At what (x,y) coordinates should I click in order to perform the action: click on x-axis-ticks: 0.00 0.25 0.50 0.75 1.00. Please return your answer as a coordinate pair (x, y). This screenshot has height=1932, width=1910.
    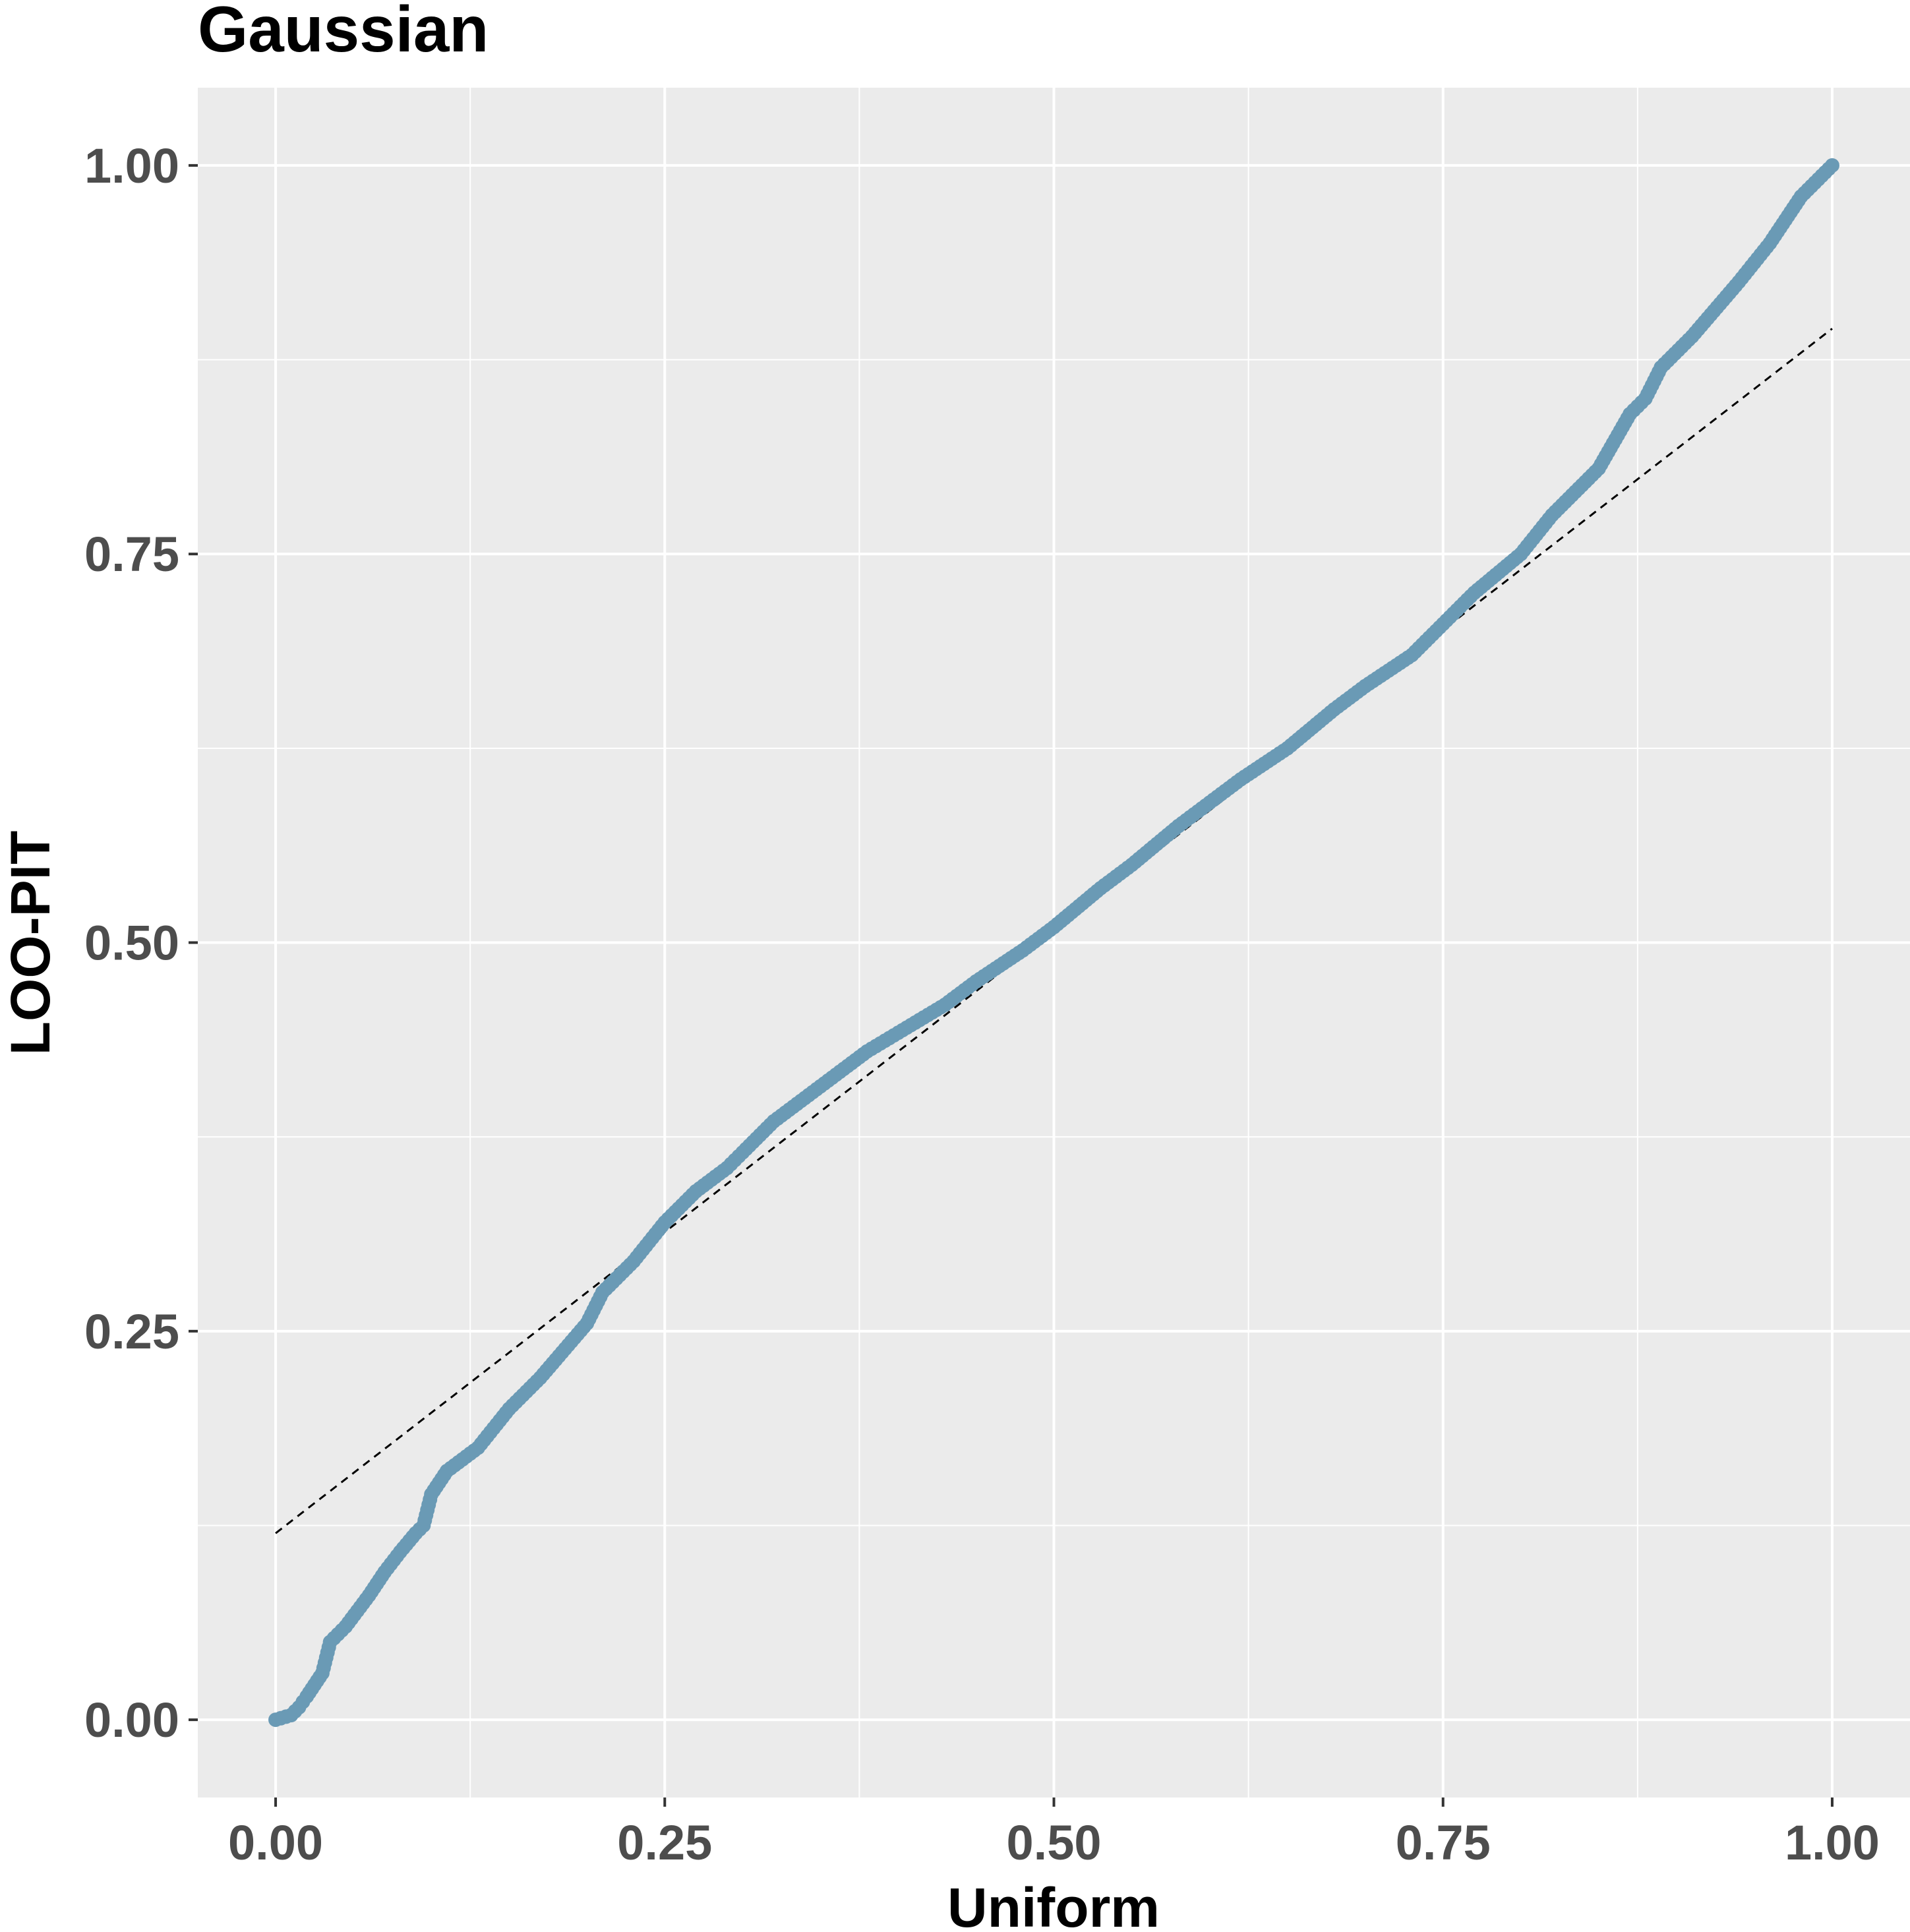
    Looking at the image, I should click on (1054, 1833).